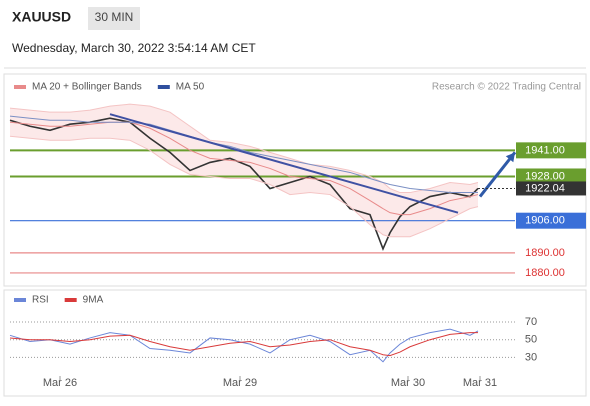 The width and height of the screenshot is (590, 406). I want to click on x-tick-label: Mar 31, so click(480, 383).